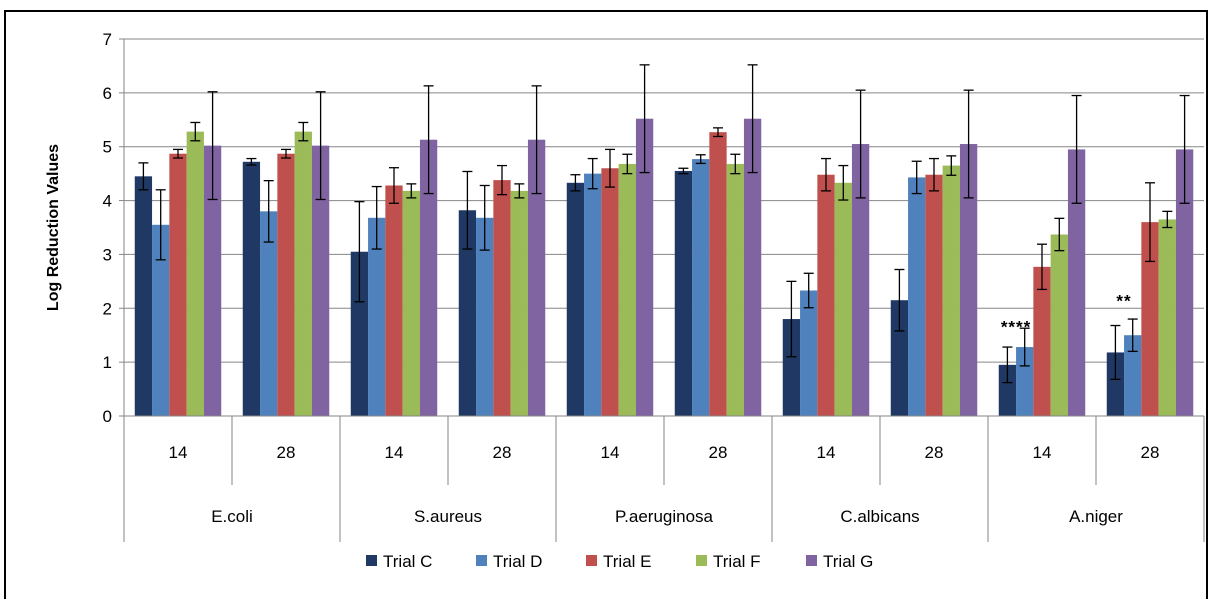  I want to click on legend-item: Trial D, so click(509, 561).